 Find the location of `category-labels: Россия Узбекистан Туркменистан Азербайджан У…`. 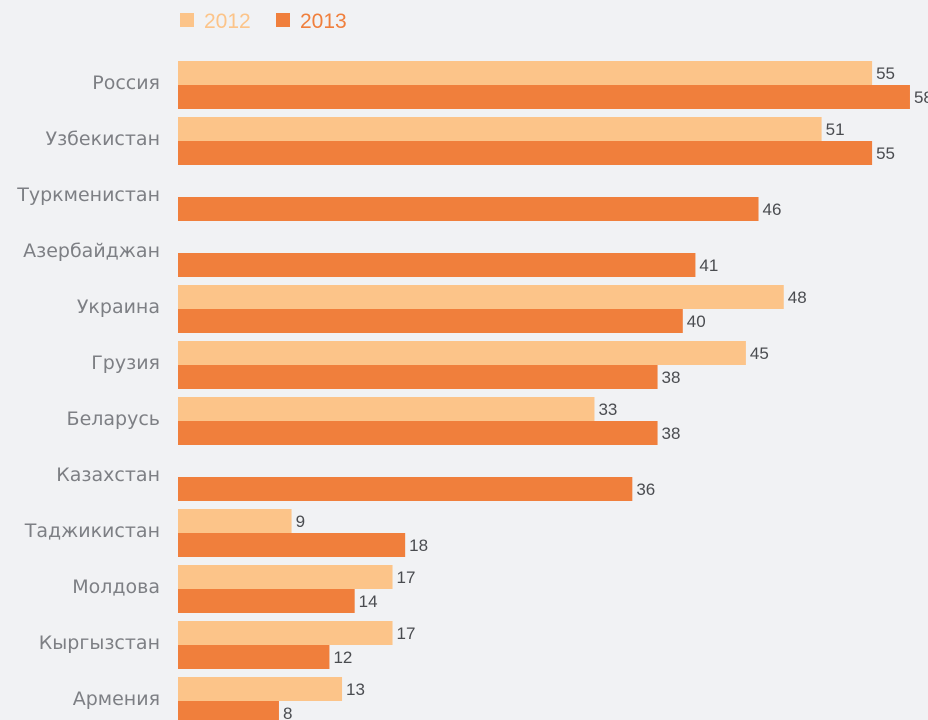

category-labels: Россия Узбекистан Туркменистан Азербайджан У… is located at coordinates (88, 391).